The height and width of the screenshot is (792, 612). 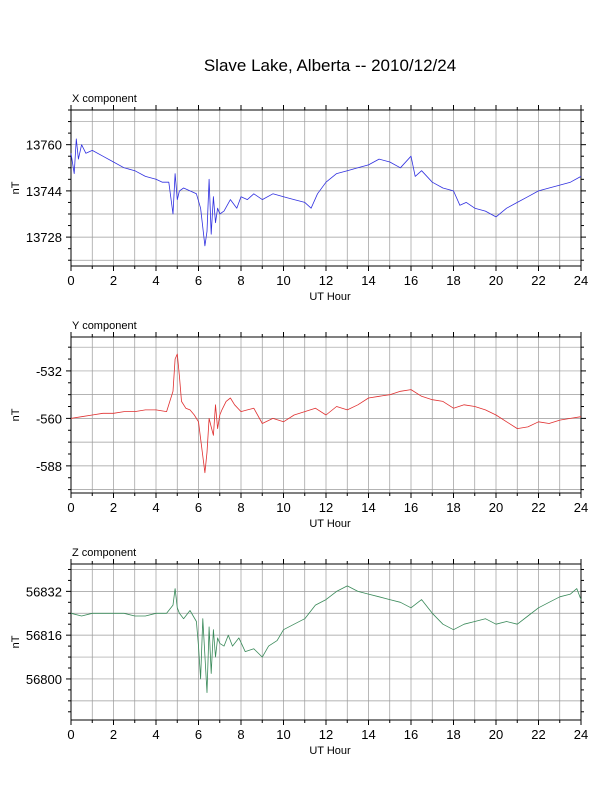 What do you see at coordinates (44, 237) in the screenshot?
I see `x-component-y-tick-label: 13728` at bounding box center [44, 237].